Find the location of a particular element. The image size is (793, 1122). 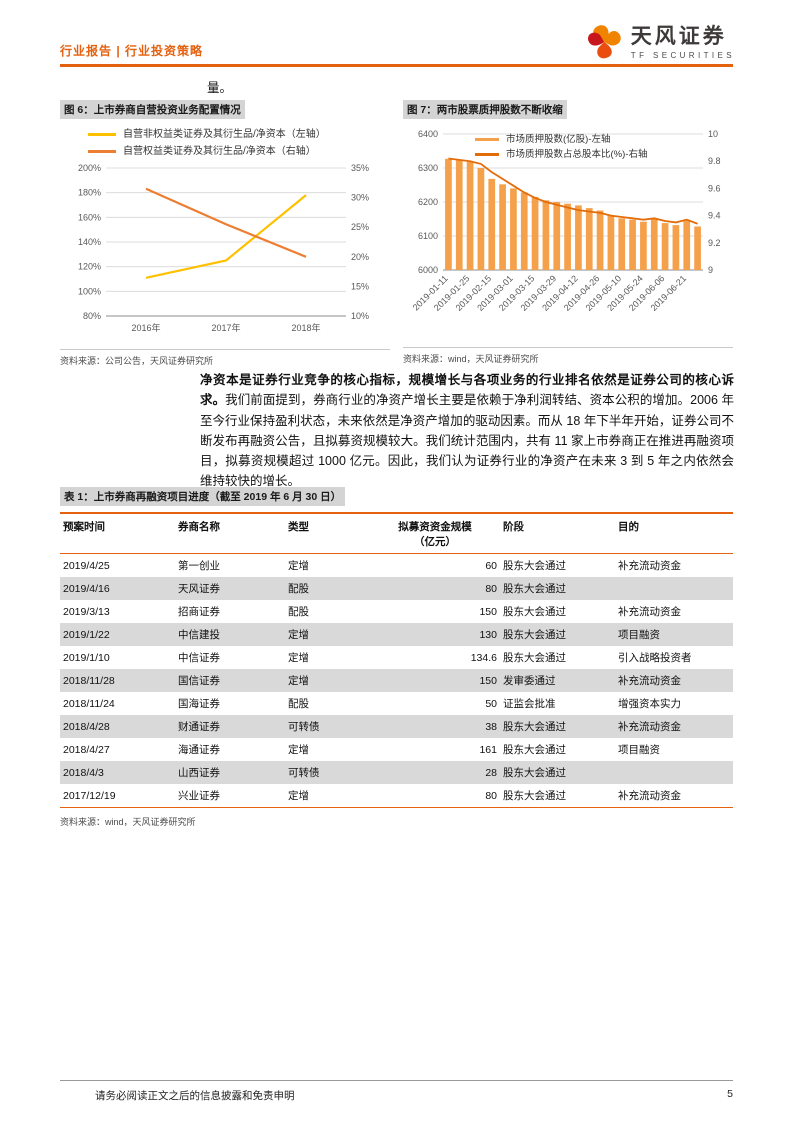

table-cell: 海通证券 is located at coordinates (199, 750).